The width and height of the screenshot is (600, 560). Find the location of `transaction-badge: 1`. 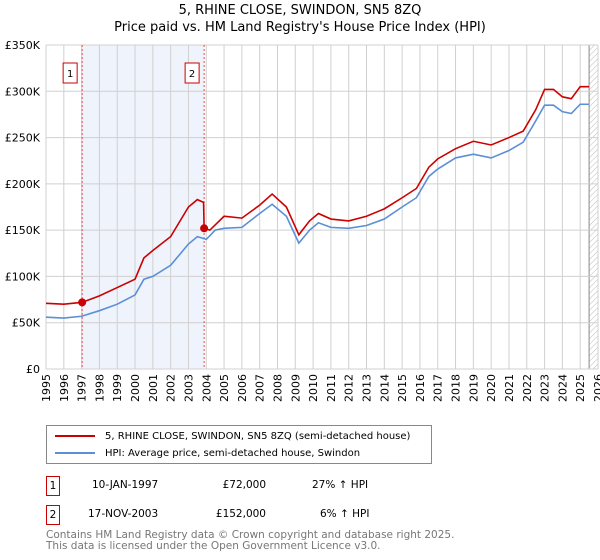

transaction-badge: 1 is located at coordinates (53, 486).